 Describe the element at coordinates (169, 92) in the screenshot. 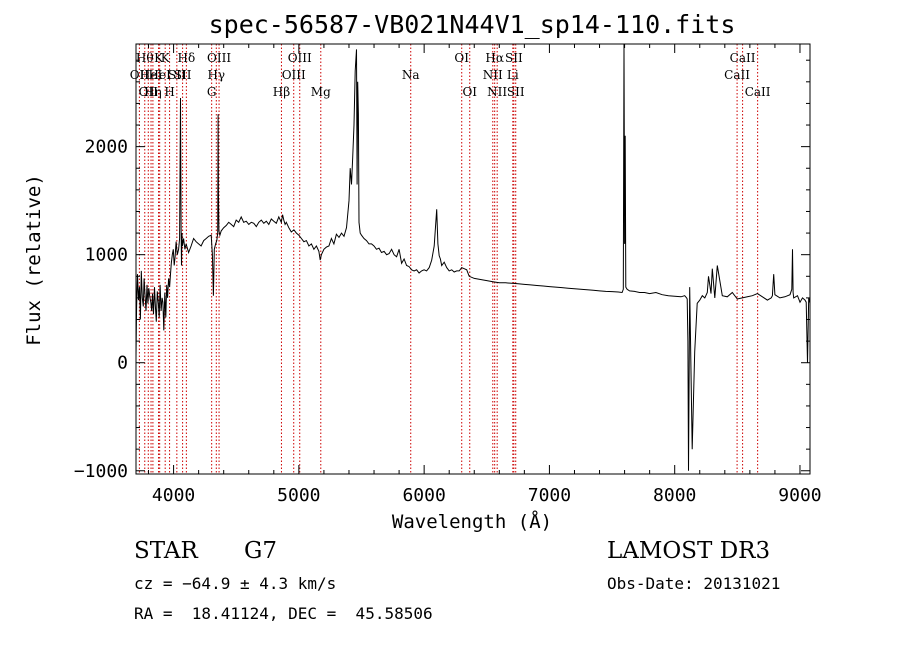

I see `line-marker-label: H` at that location.